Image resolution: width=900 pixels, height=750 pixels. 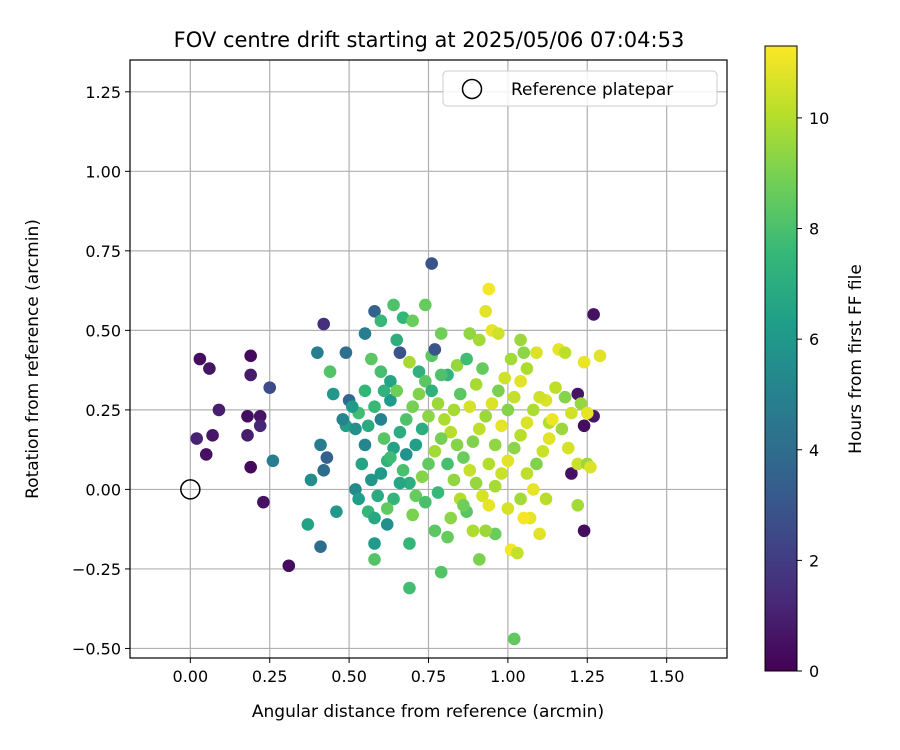 What do you see at coordinates (814, 671) in the screenshot?
I see `colorbar-tick-label: 0` at bounding box center [814, 671].